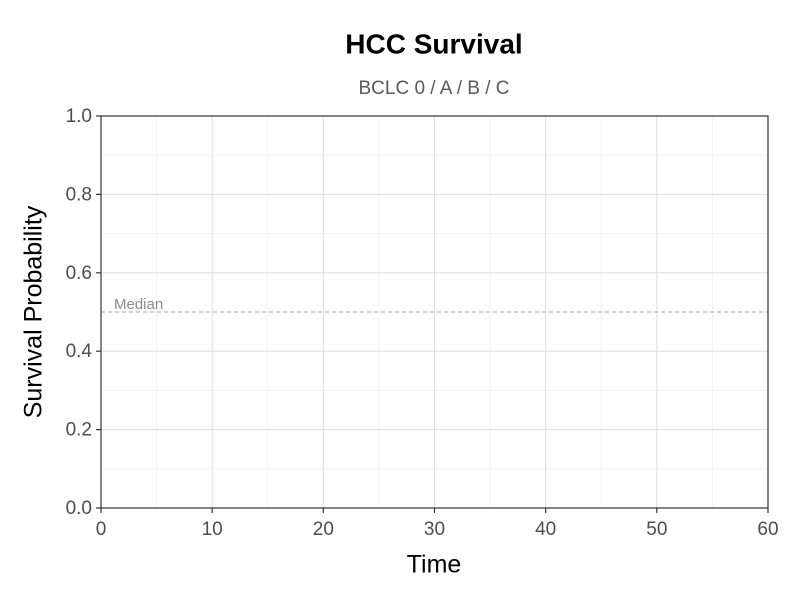  Describe the element at coordinates (212, 529) in the screenshot. I see `x-tick-label: 10` at that location.